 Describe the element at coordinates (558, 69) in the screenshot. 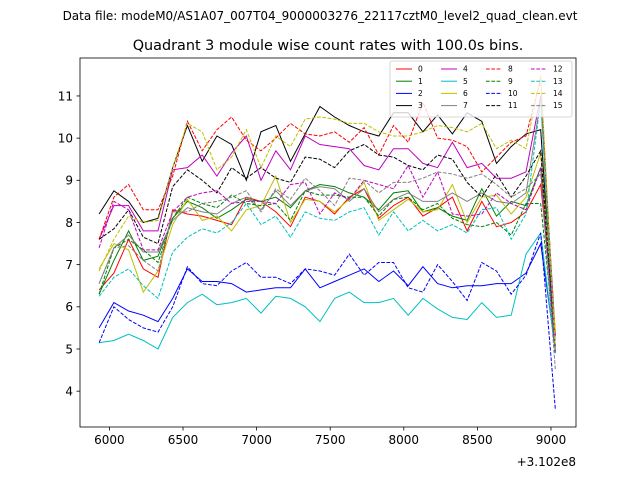

I see `legend-label-12: 12` at that location.